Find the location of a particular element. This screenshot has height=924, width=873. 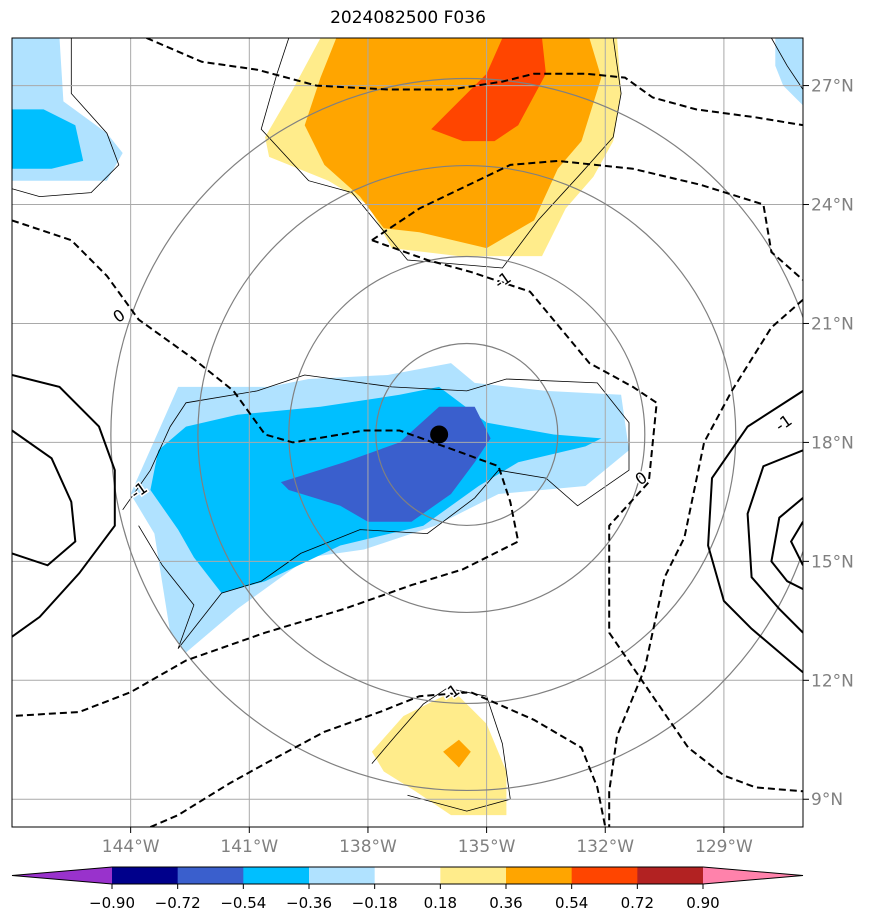

y-tick-label-5: 24°N is located at coordinates (832, 206).